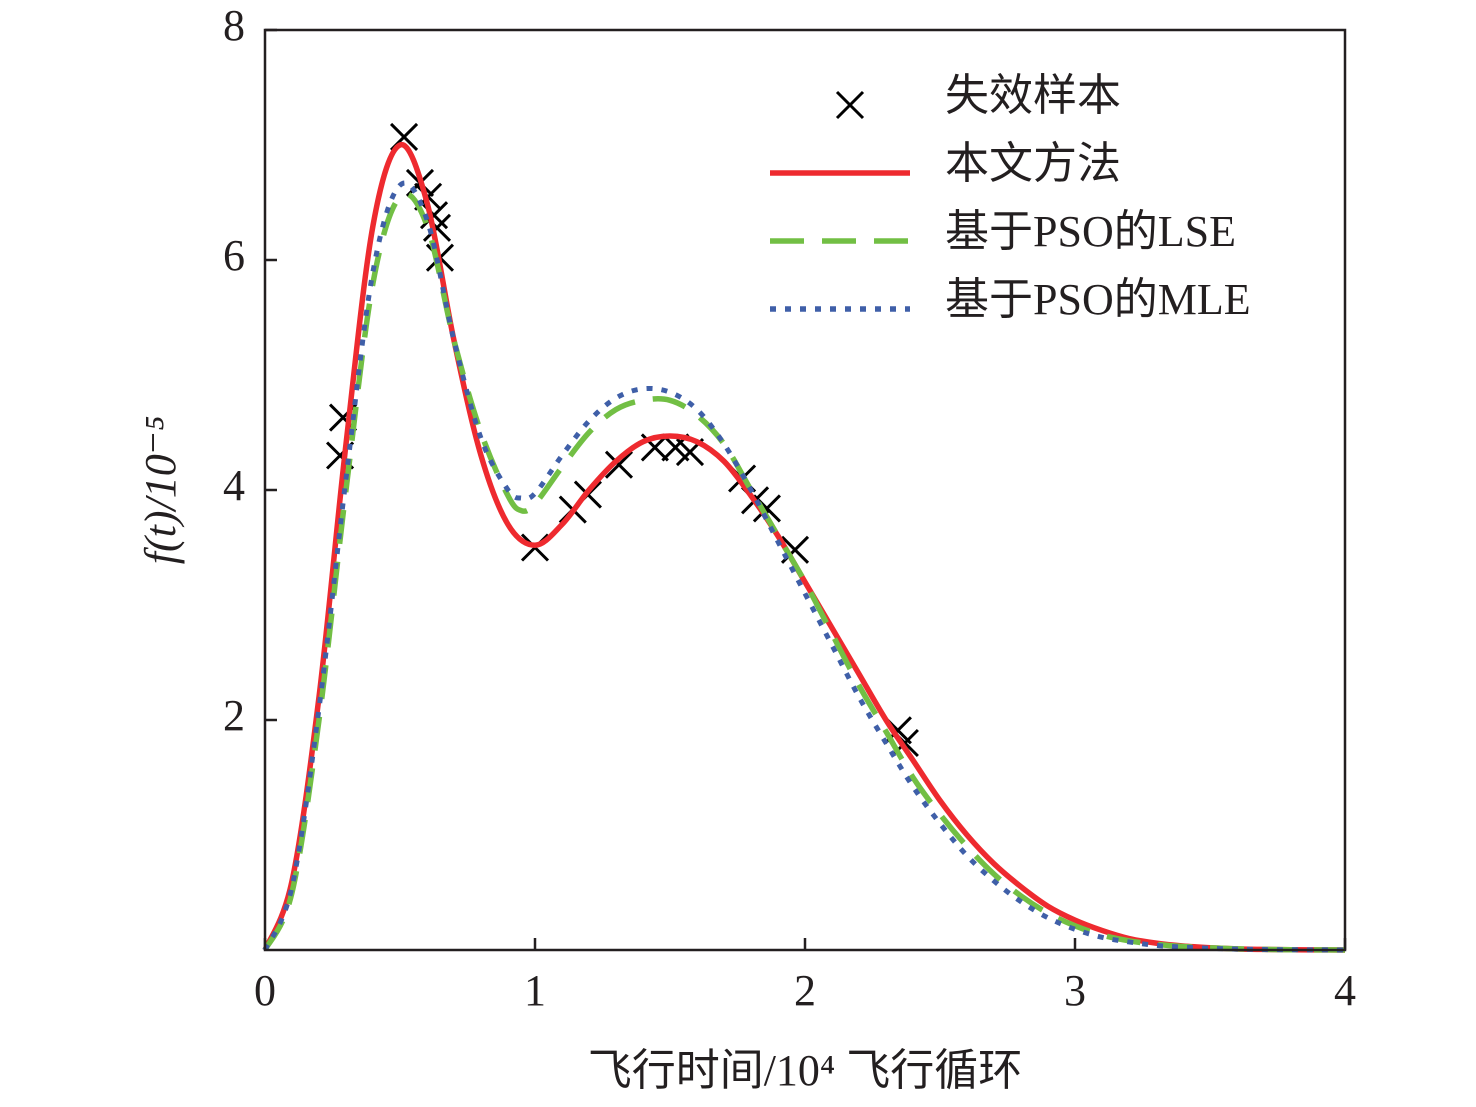  I want to click on legend-marker, so click(850, 105).